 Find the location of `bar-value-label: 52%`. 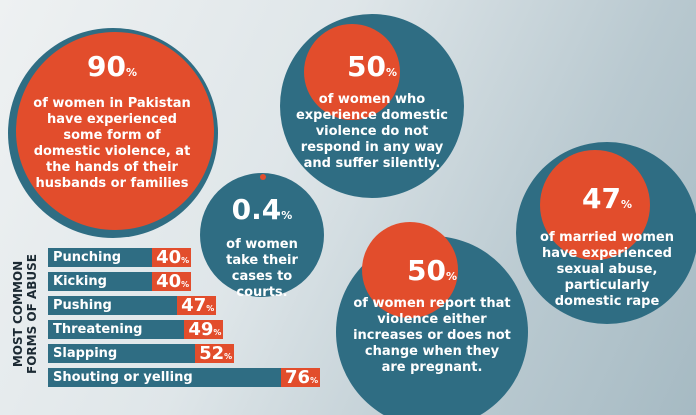

bar-value-label: 52% is located at coordinates (215, 353).